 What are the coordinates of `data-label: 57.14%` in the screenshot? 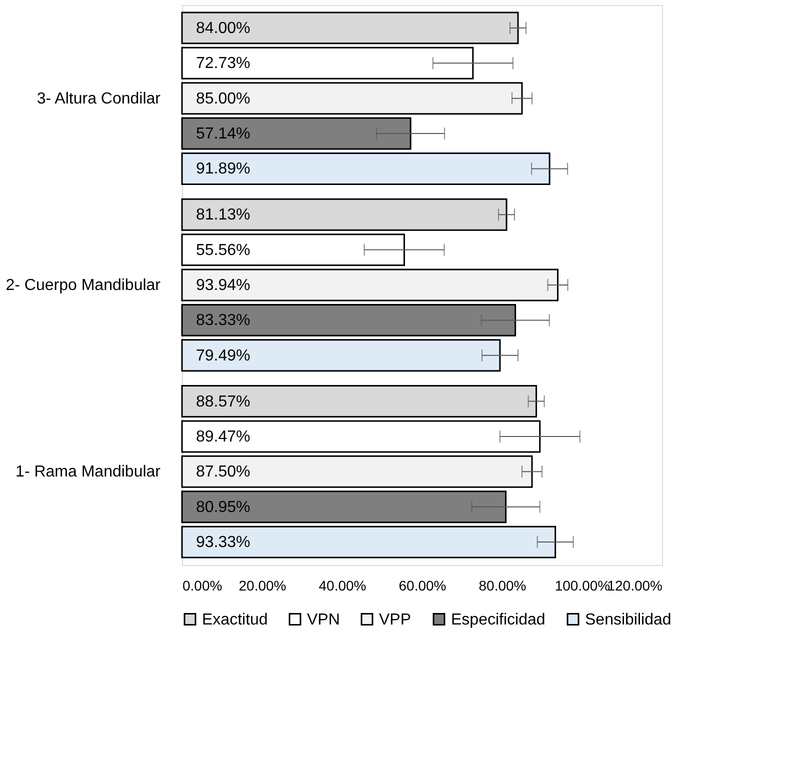 It's located at (223, 134).